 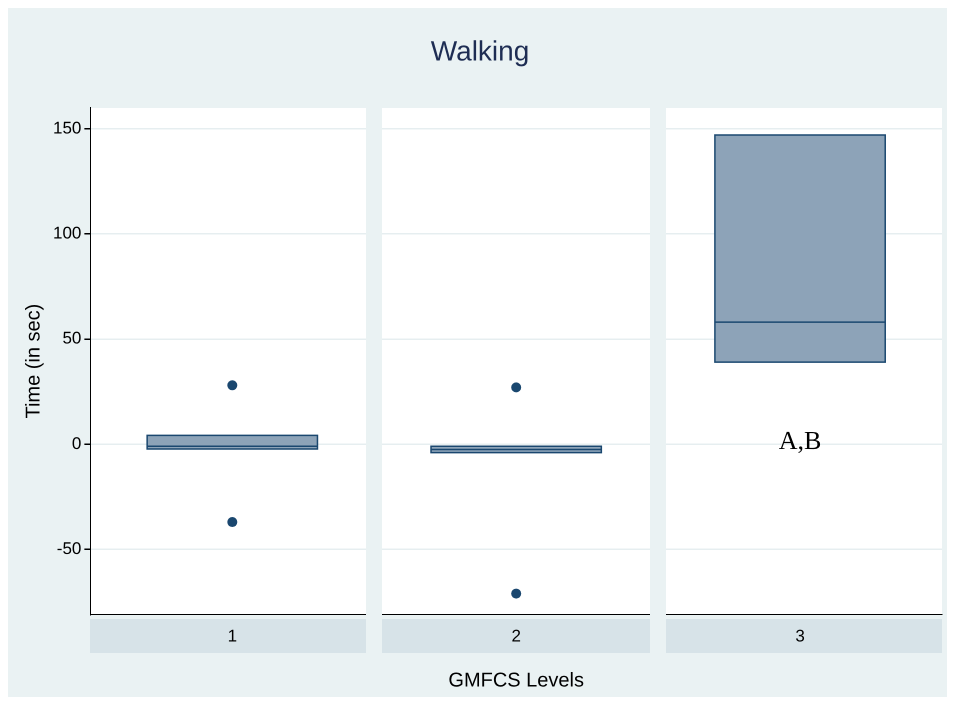 What do you see at coordinates (33, 361) in the screenshot?
I see `y-axis-title: Time (in sec)` at bounding box center [33, 361].